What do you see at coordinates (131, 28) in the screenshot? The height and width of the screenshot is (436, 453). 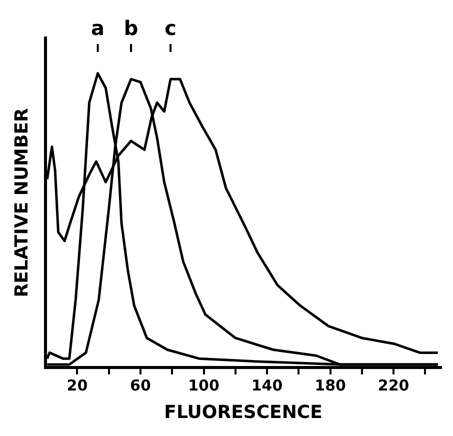 I see `series-label: b` at bounding box center [131, 28].